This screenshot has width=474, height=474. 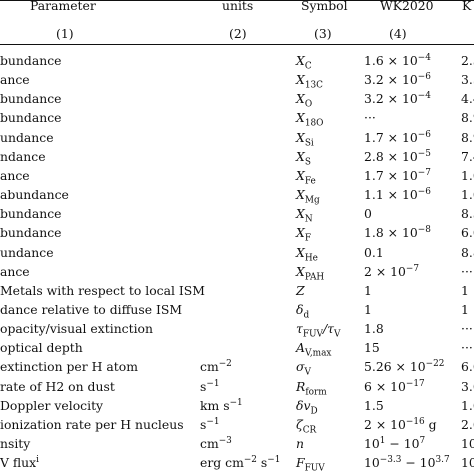 I want to click on column-number-2: (2), so click(x=238, y=33).